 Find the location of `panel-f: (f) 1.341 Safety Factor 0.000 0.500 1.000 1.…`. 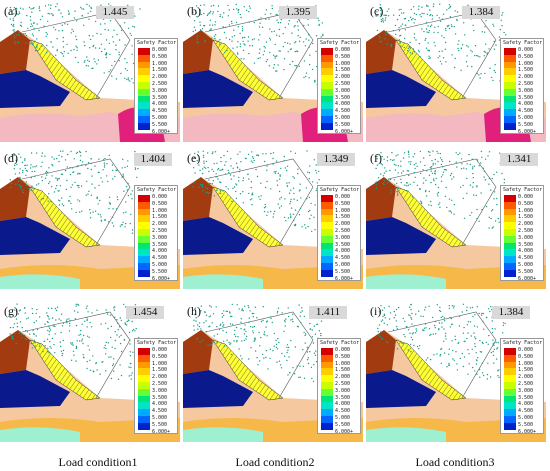

panel-f: (f) 1.341 Safety Factor 0.000 0.500 1.000 1.… is located at coordinates (456, 218).